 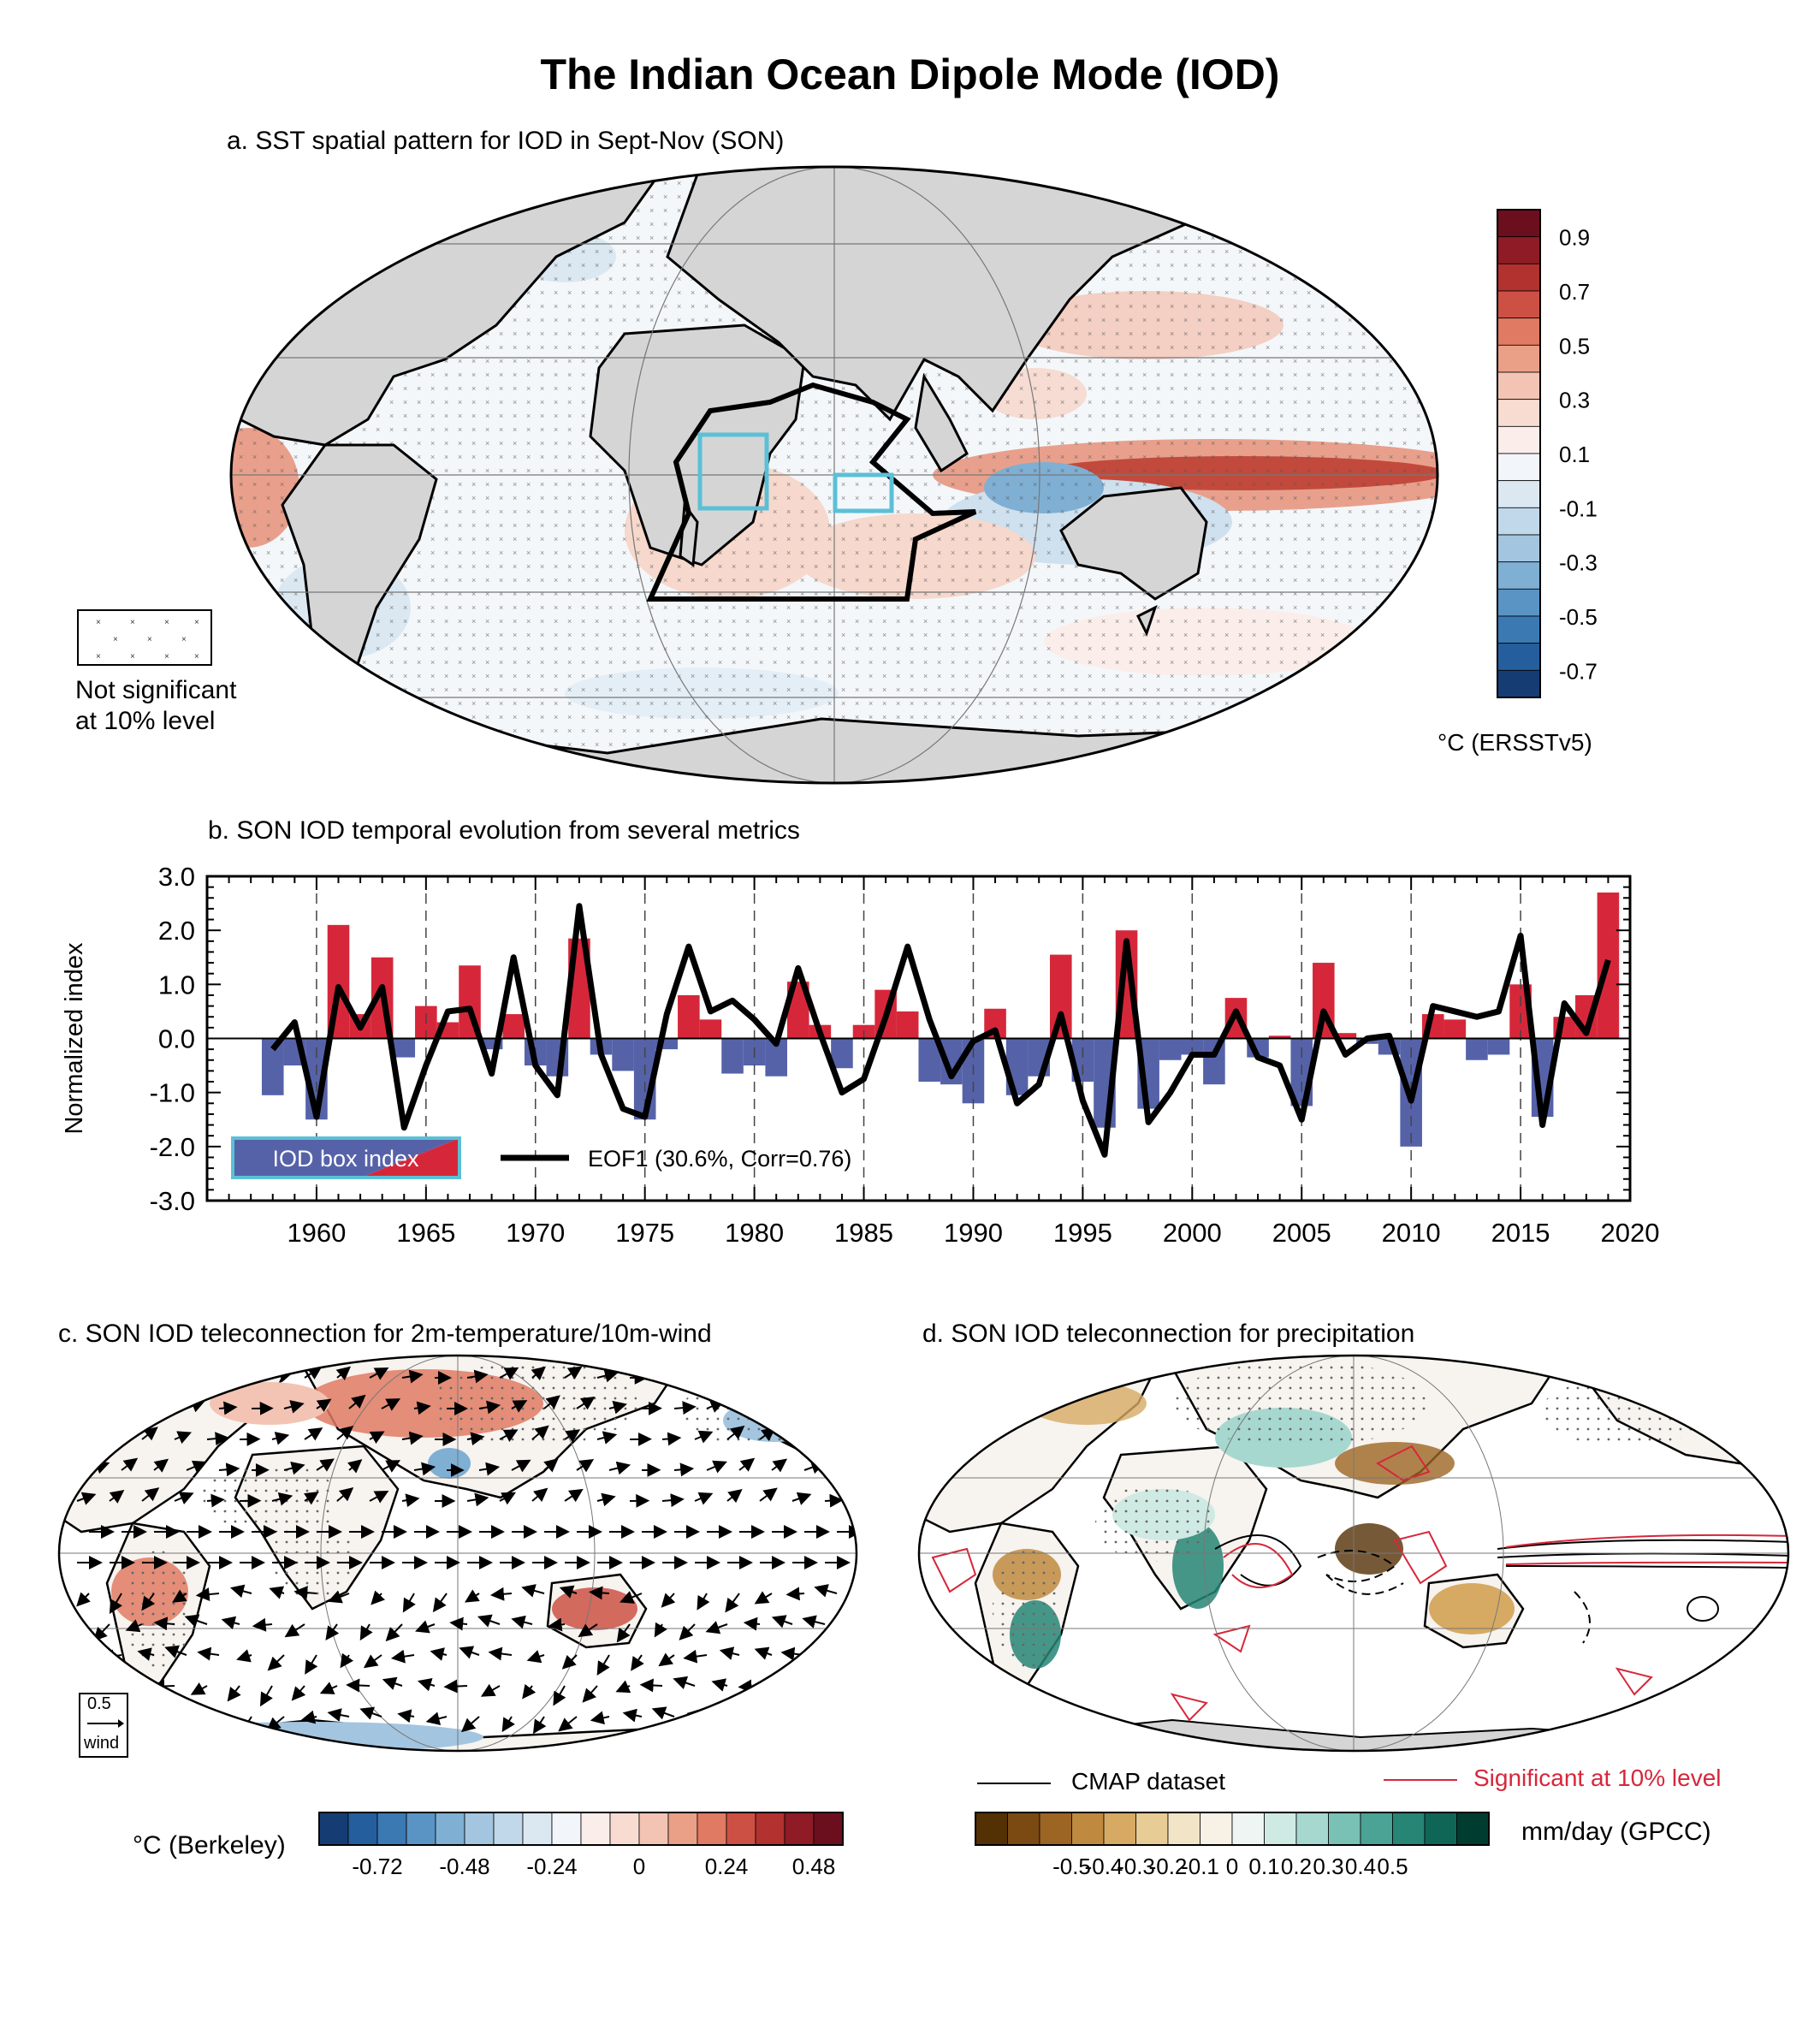 I want to click on panel-a-colorbar-label: °C (ERSSTv5), so click(x=1515, y=742).